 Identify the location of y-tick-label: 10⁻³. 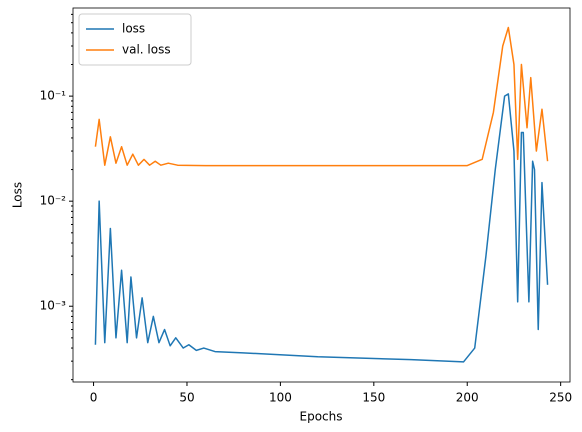
(53, 306).